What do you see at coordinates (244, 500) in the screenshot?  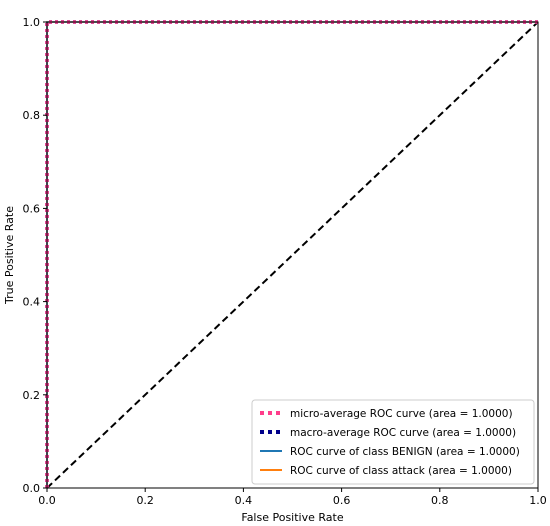 I see `x-tick-label: 0.4` at bounding box center [244, 500].